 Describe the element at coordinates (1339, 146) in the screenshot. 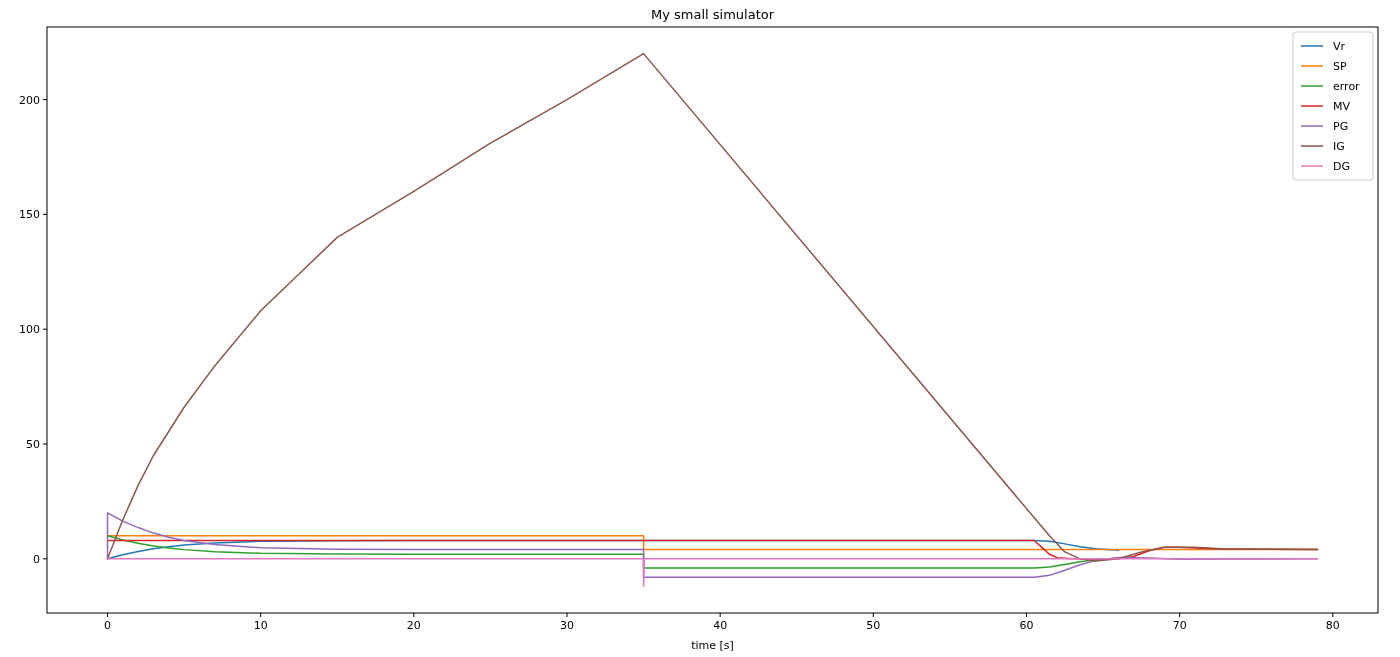

I see `legend-label: IG` at that location.